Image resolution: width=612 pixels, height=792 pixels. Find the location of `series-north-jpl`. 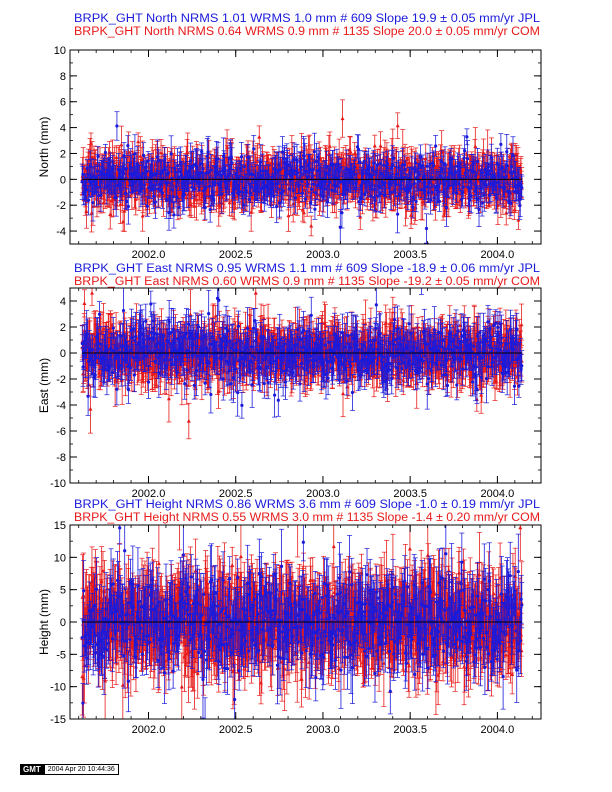

series-north-jpl is located at coordinates (302, 177).